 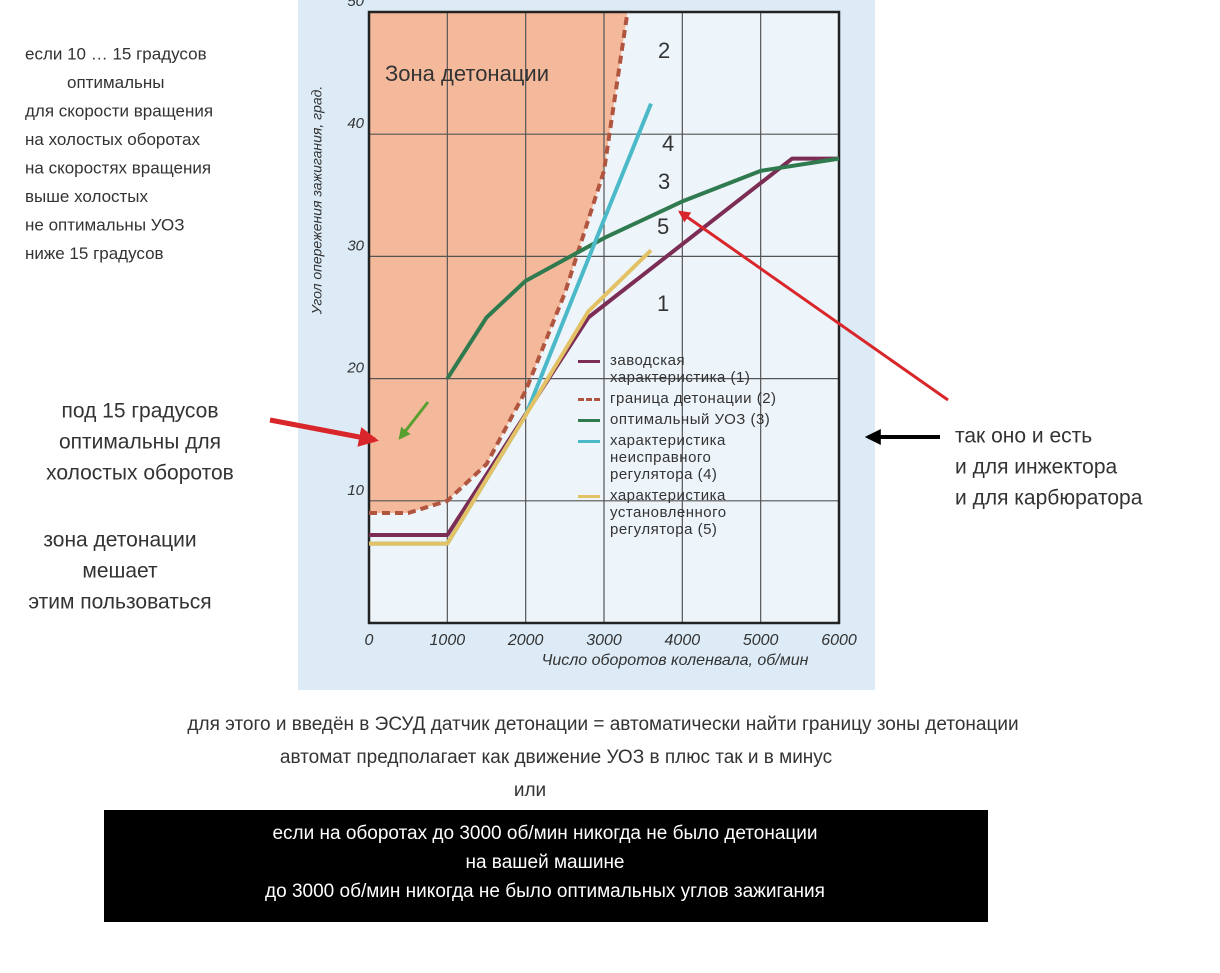 I want to click on legend-item: оптимальный УОЗ (3), so click(x=713, y=419).